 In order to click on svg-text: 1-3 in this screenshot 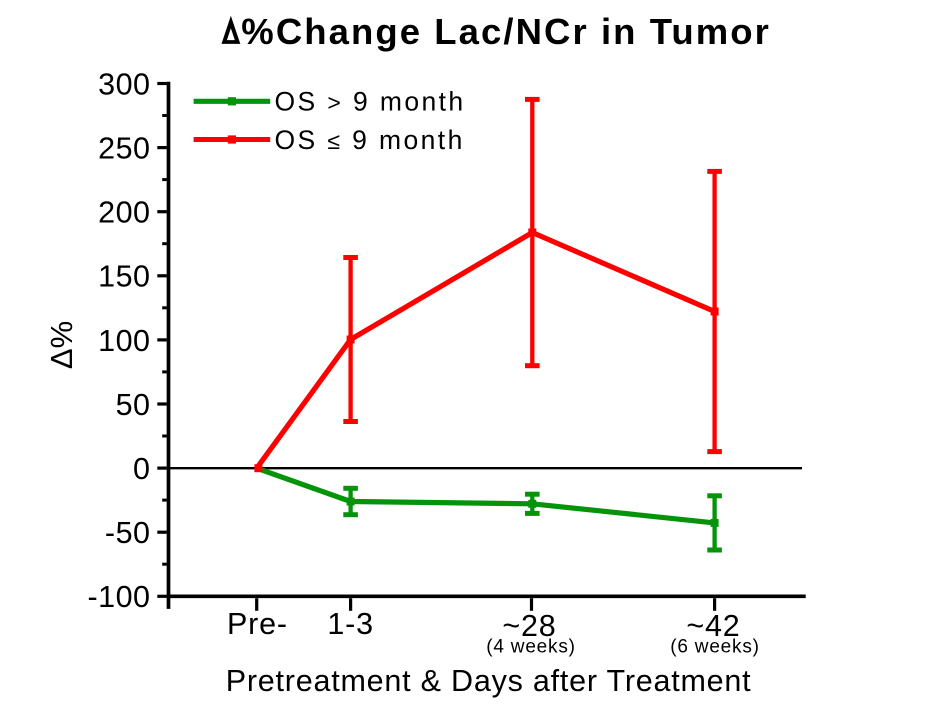, I will do `click(350, 624)`.